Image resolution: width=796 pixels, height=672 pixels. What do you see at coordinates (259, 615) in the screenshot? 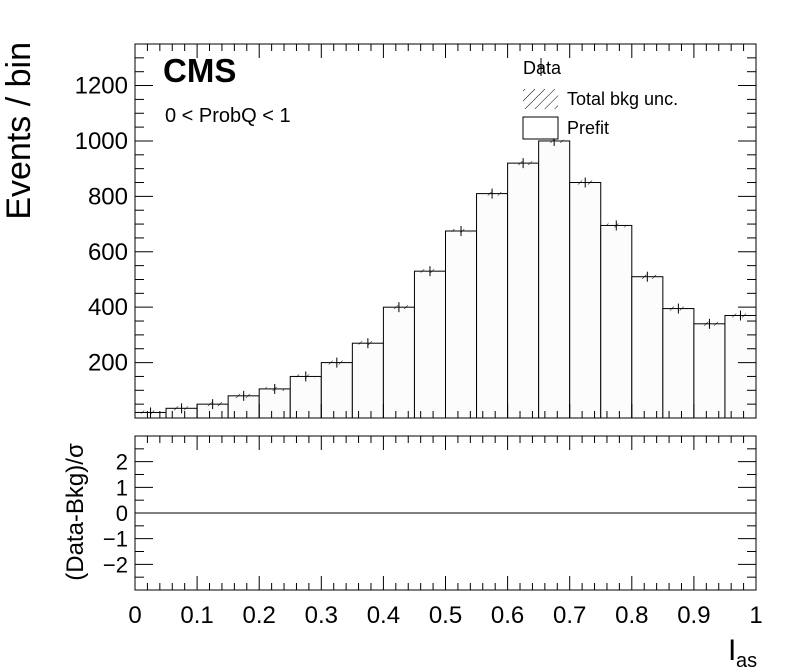
I see `x-tick-label: 0.2` at bounding box center [259, 615].